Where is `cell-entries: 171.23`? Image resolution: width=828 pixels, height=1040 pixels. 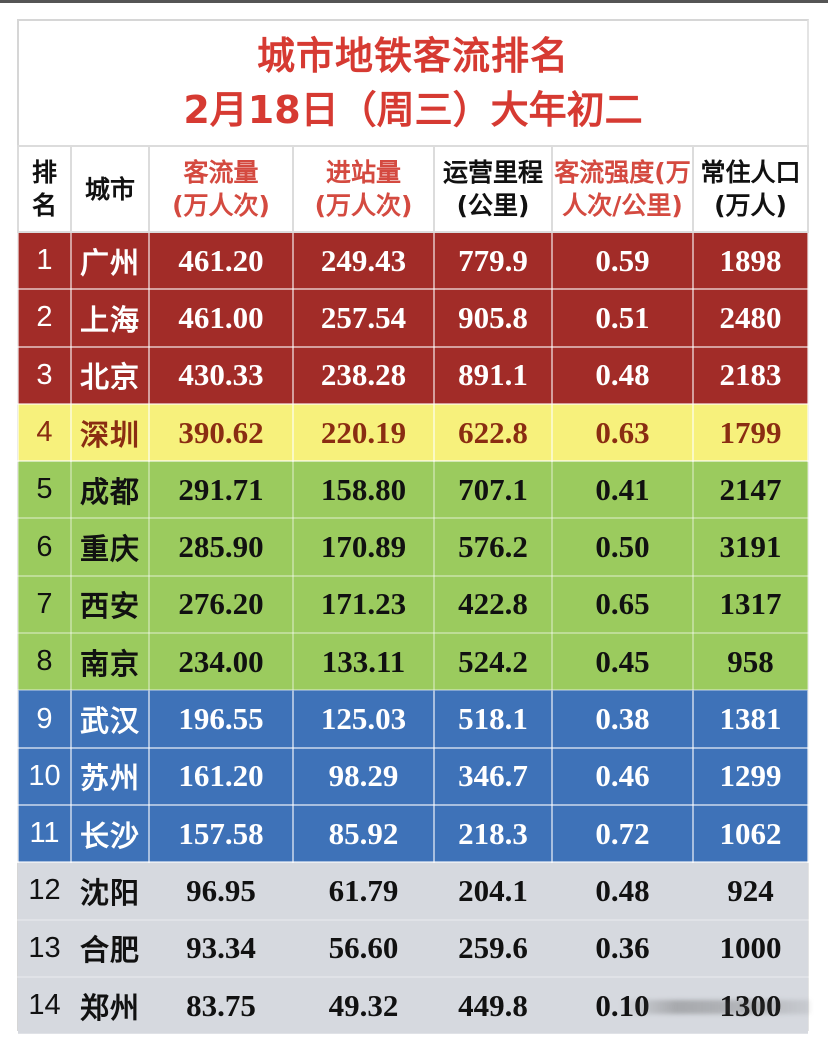 cell-entries: 171.23 is located at coordinates (363, 605).